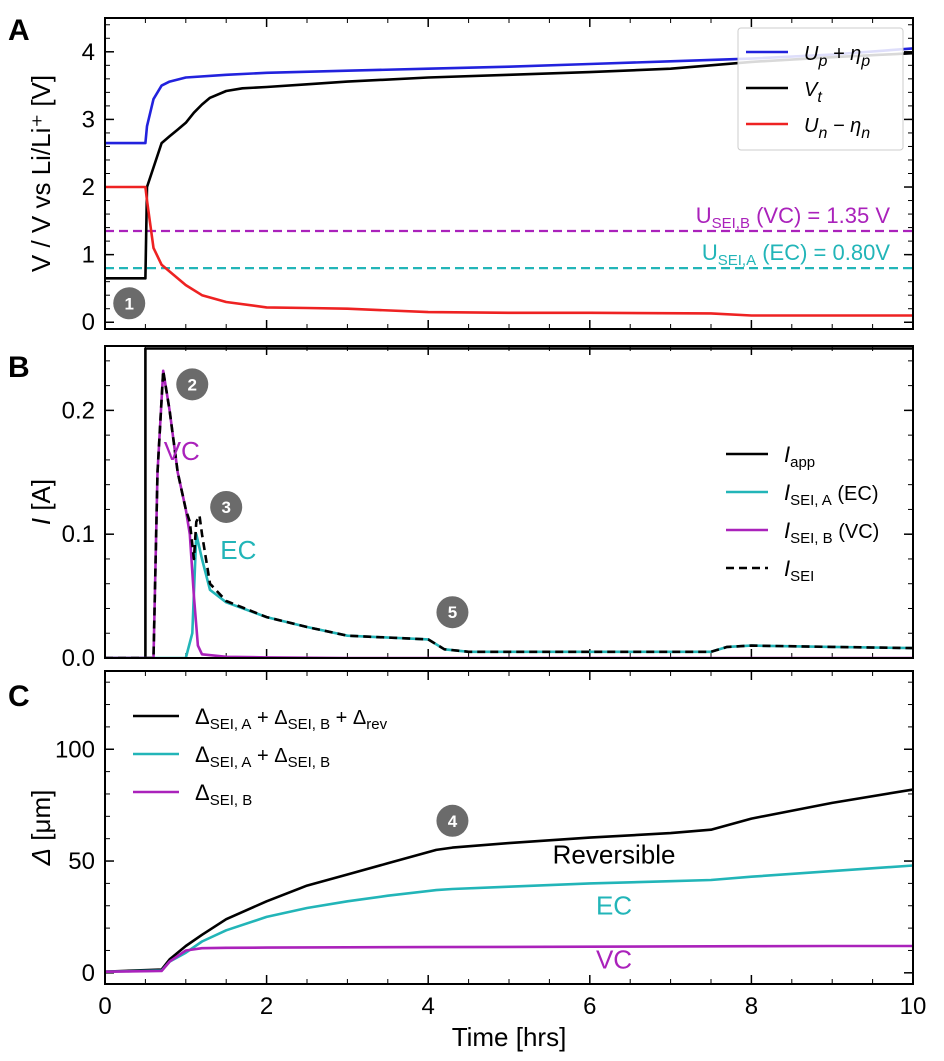 The height and width of the screenshot is (1061, 944). I want to click on step-marker-label: 3, so click(225, 507).